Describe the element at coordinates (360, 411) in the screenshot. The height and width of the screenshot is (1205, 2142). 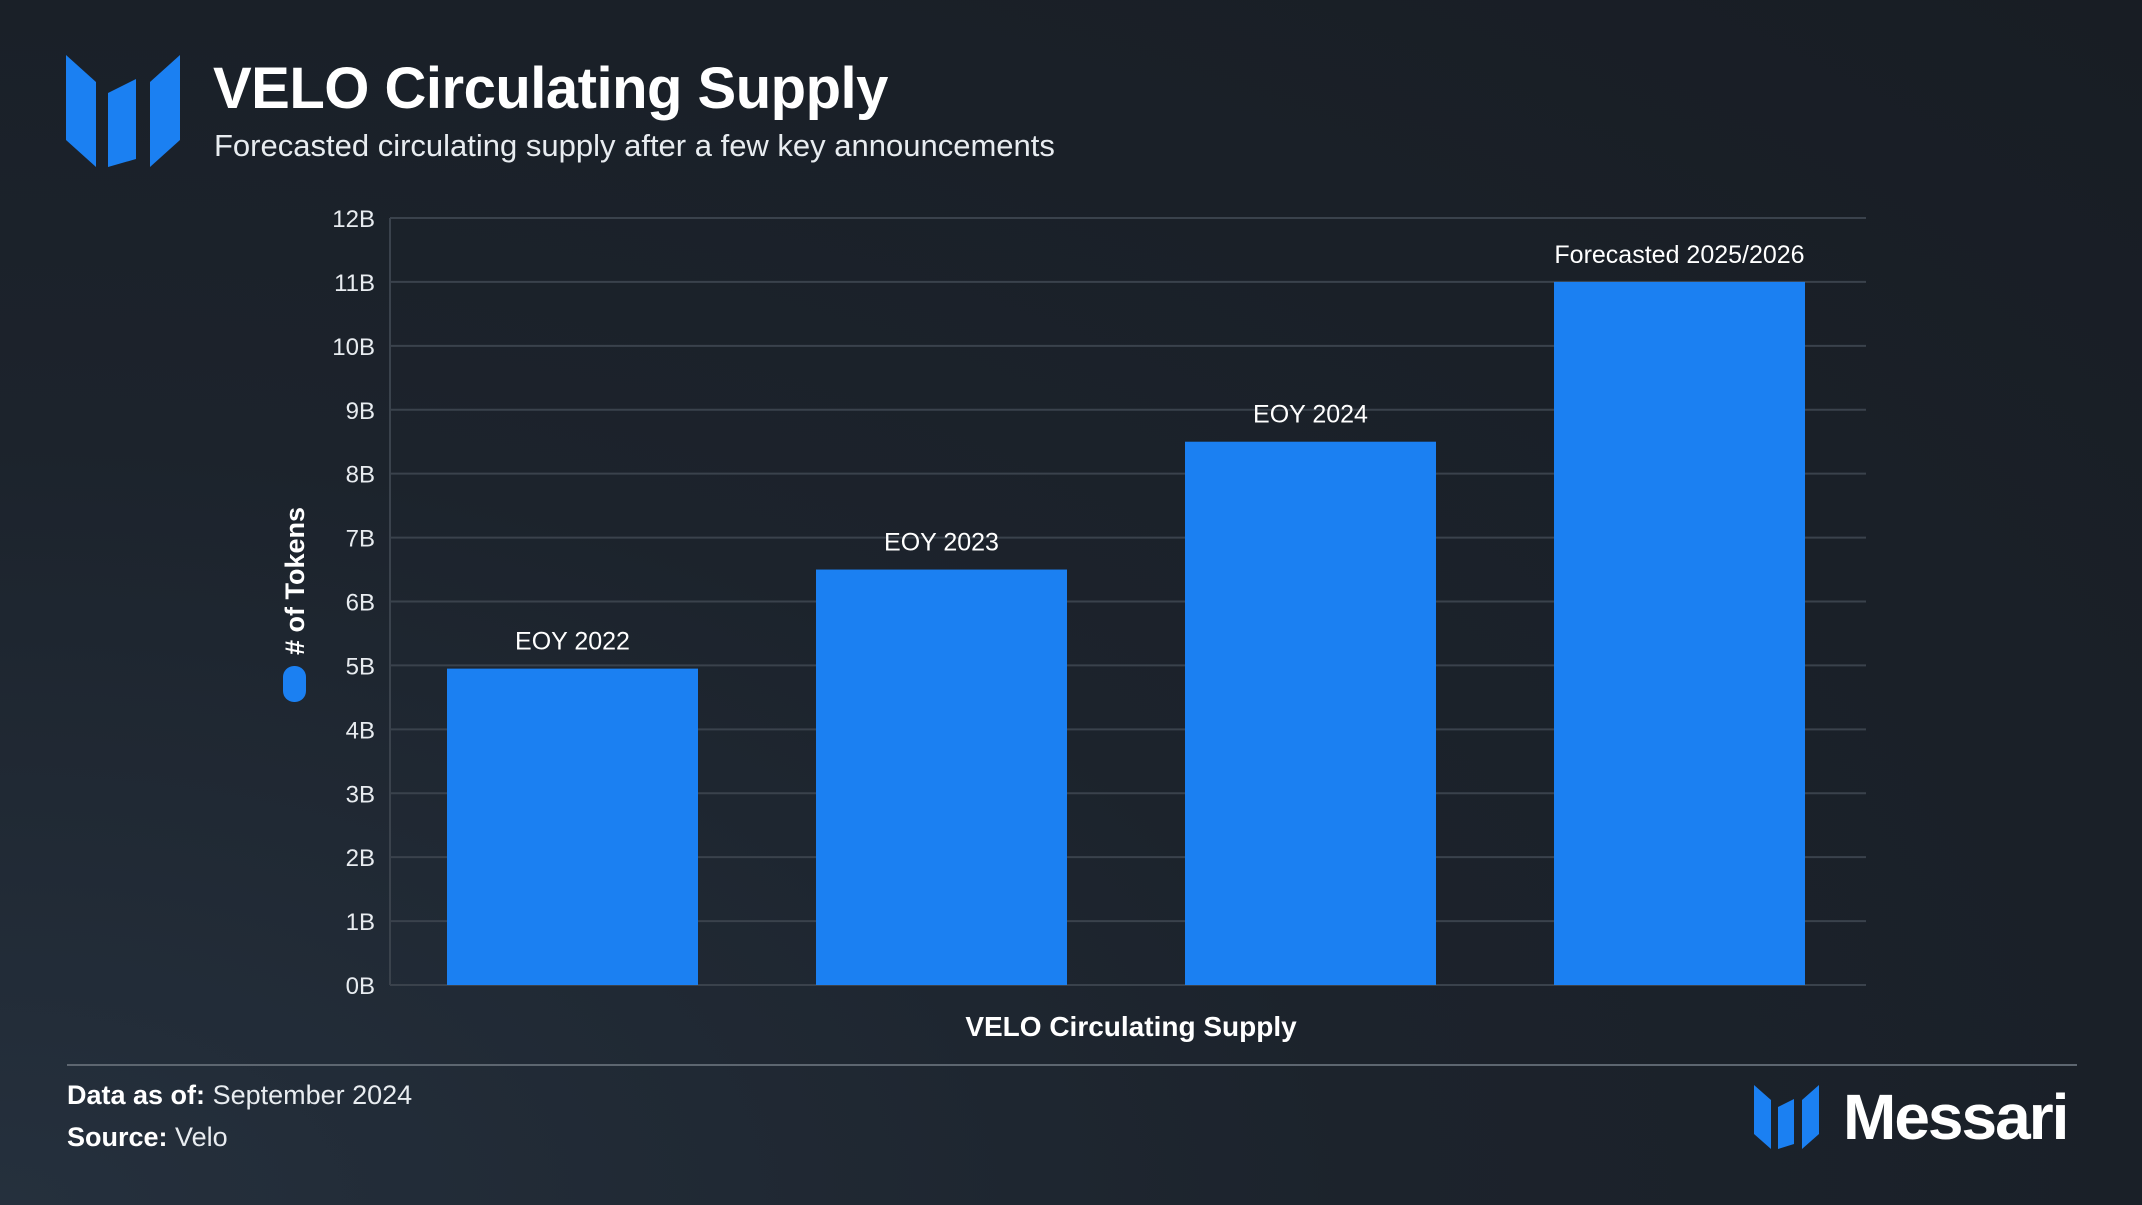
I see `y-tick-label: 9B` at that location.